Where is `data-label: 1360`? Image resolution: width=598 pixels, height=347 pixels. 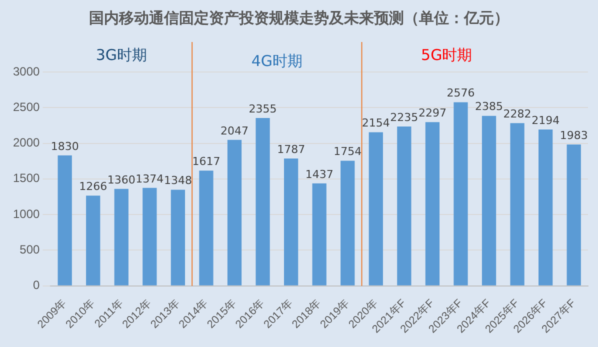
data-label: 1360 is located at coordinates (121, 179).